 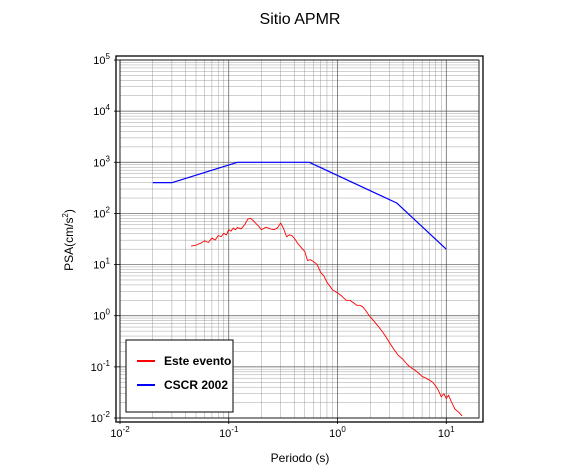 What do you see at coordinates (197, 361) in the screenshot?
I see `legend-label-este-evento: Este evento` at bounding box center [197, 361].